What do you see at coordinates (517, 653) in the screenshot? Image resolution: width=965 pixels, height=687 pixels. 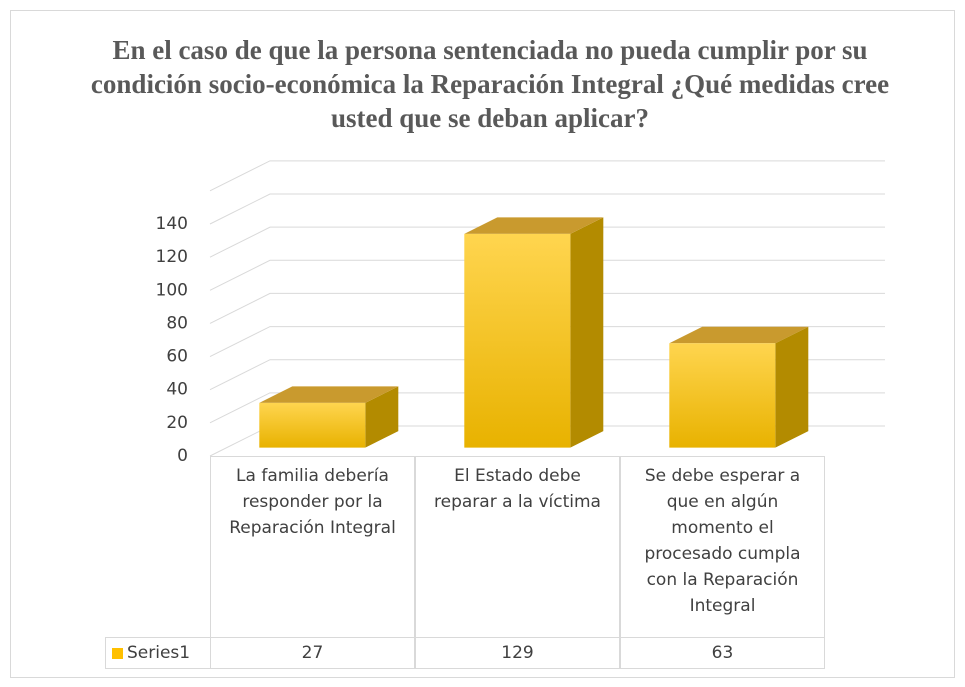 I see `data-table-value: 129` at bounding box center [517, 653].